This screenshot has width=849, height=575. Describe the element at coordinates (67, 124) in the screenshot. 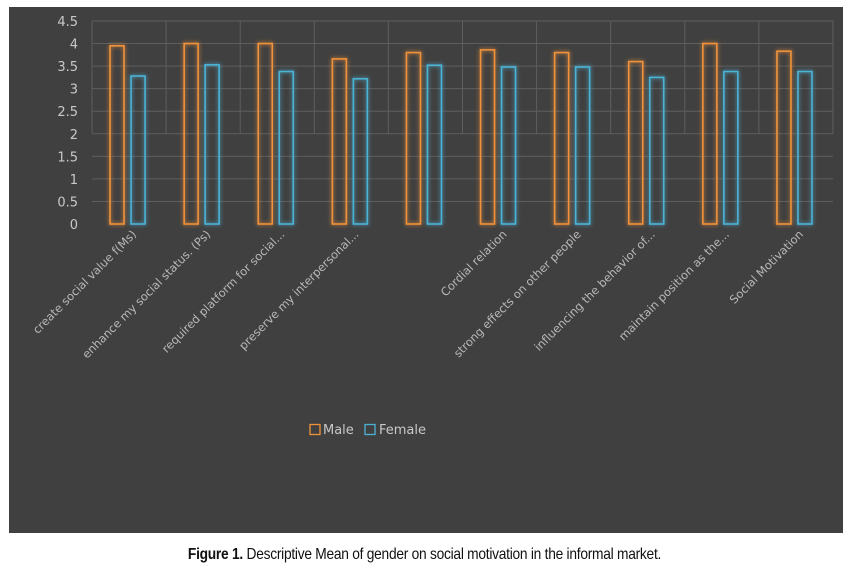

I see `y-axis-ticks: 0 0.5 1 1.5 2 2.5 3 3.5 4 4.5` at that location.